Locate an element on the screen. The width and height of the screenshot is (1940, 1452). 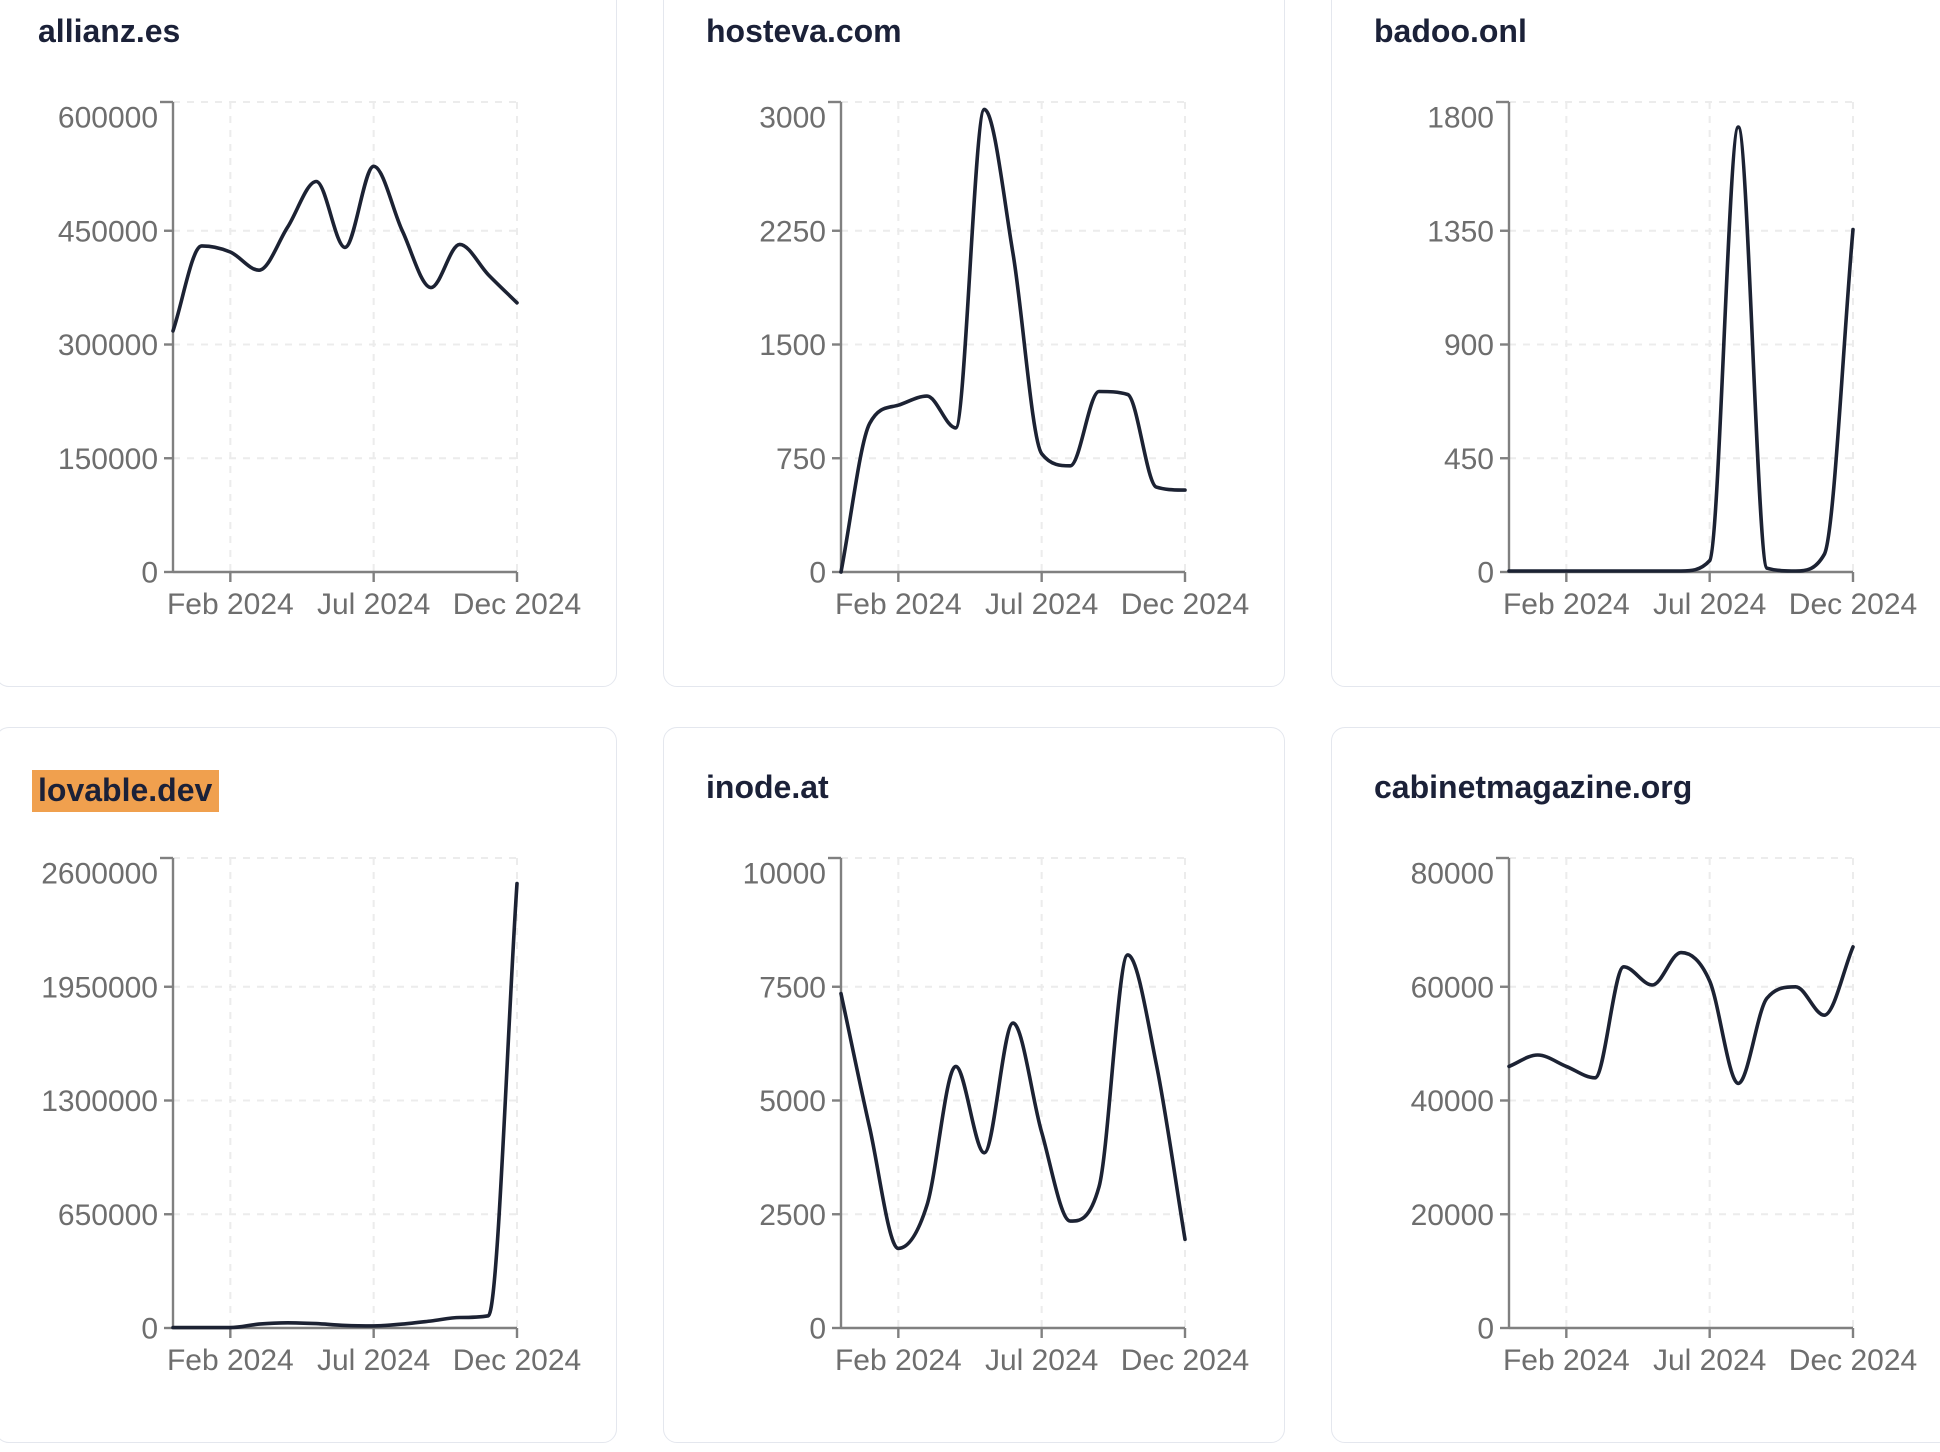
domain-title: inode.at is located at coordinates (767, 787).